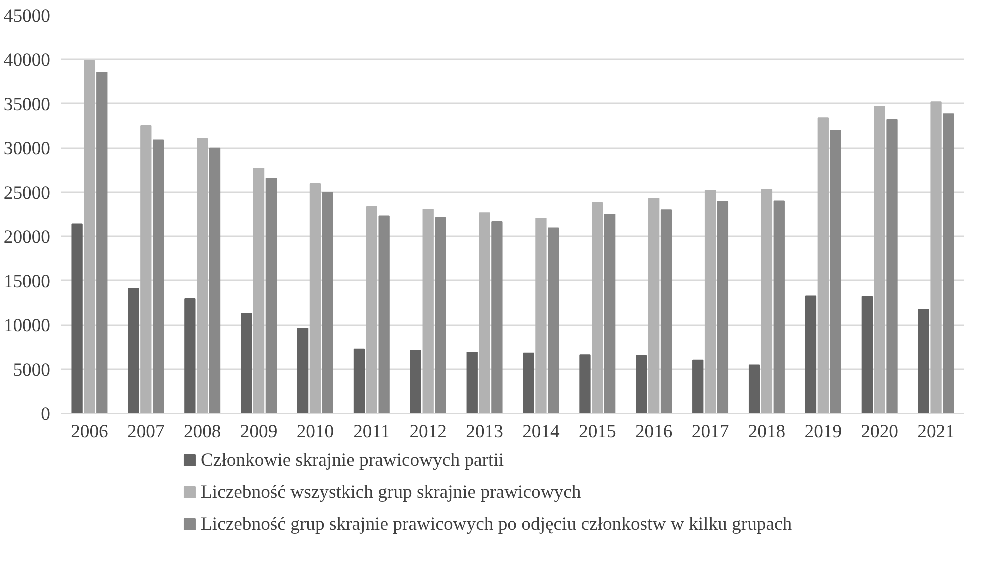  I want to click on x-tick-label: 2009, so click(259, 432).